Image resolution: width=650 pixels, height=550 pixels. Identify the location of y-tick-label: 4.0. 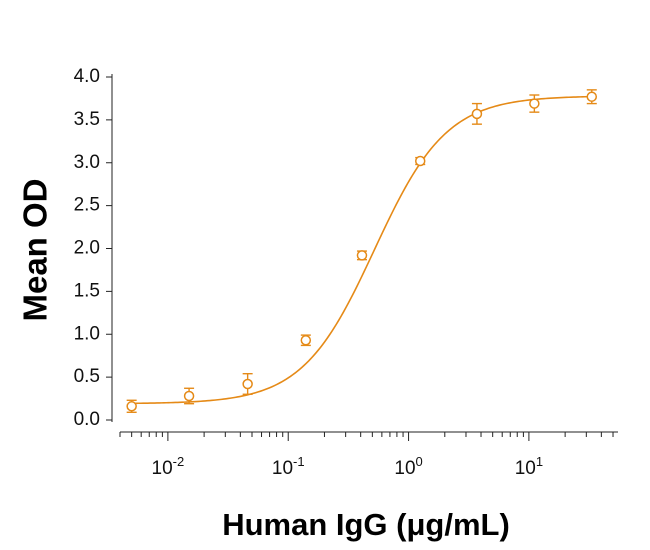
(87, 76).